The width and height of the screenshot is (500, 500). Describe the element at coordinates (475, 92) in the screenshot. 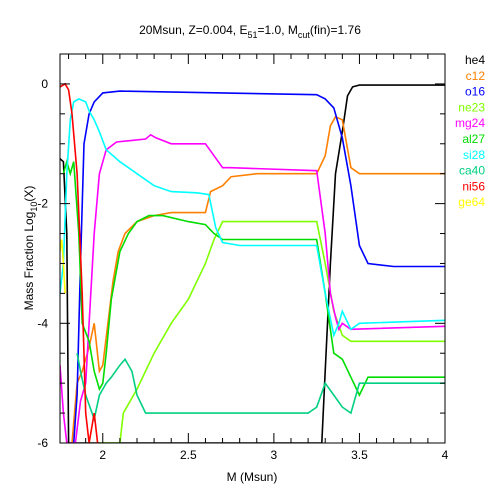

I see `legend-entry-o16: o16` at that location.